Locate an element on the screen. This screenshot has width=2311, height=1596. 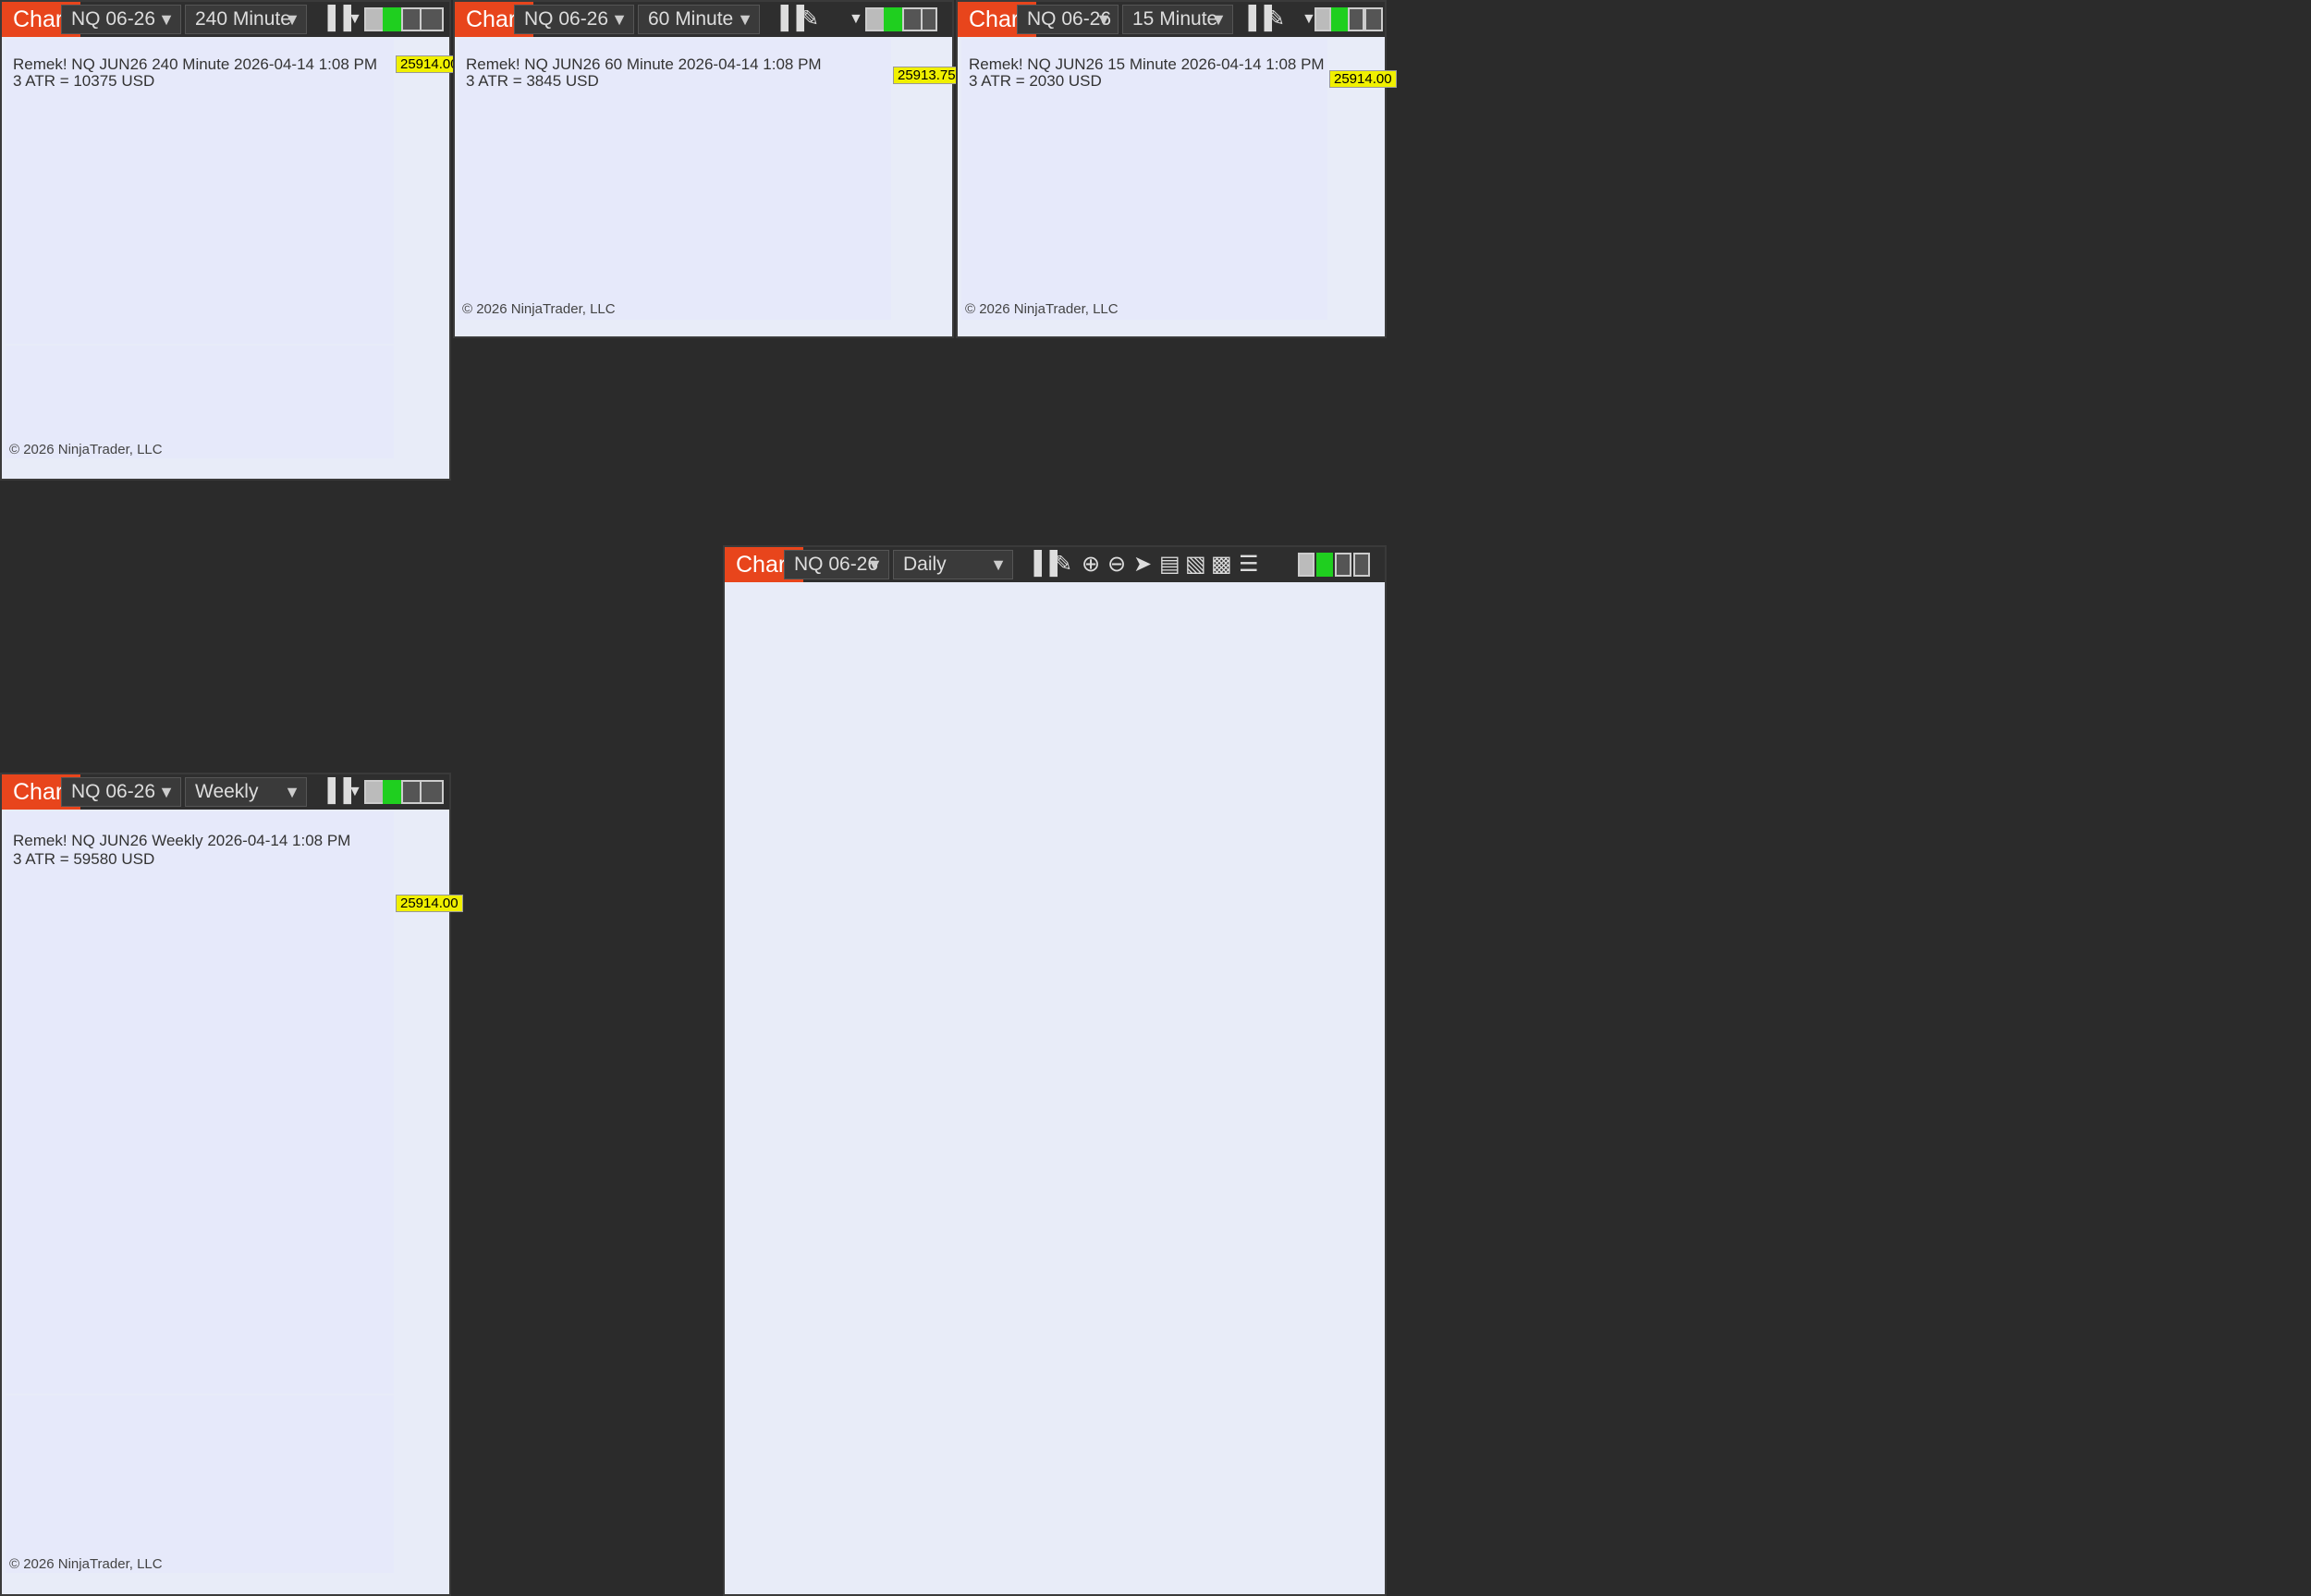
cursor-icon: ➤ is located at coordinates (1143, 564).